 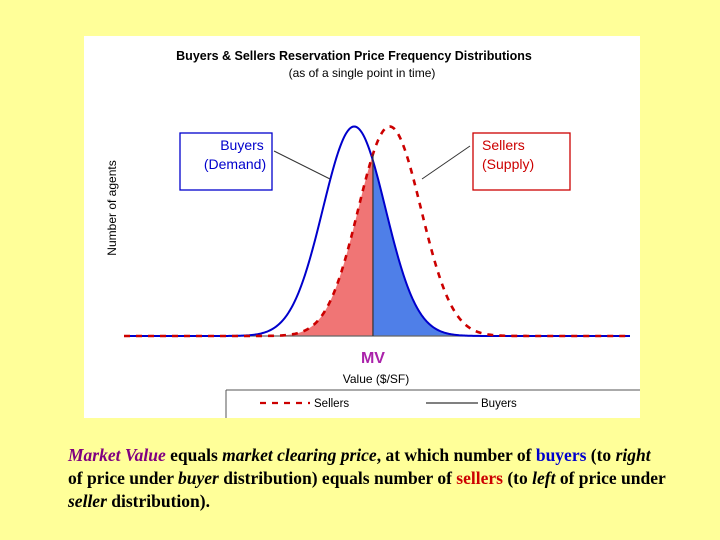 What do you see at coordinates (362, 73) in the screenshot?
I see `chart-subtitle: (as of a single point in time)` at bounding box center [362, 73].